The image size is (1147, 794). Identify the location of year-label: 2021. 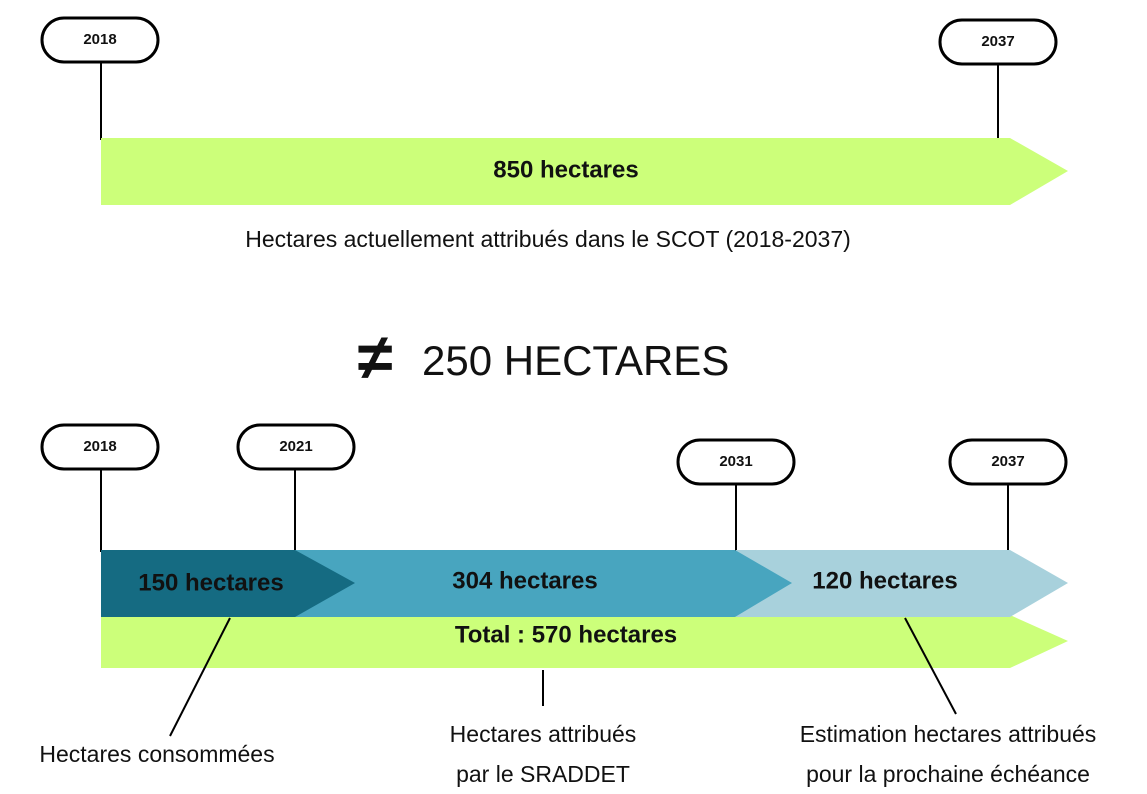
(295, 446).